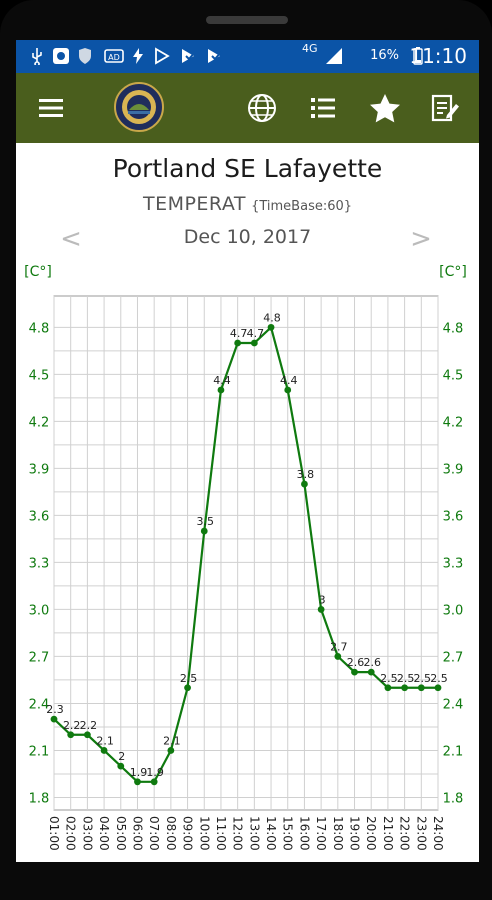 Image resolution: width=492 pixels, height=900 pixels. I want to click on y-tick-label-left: 3.6, so click(39, 516).